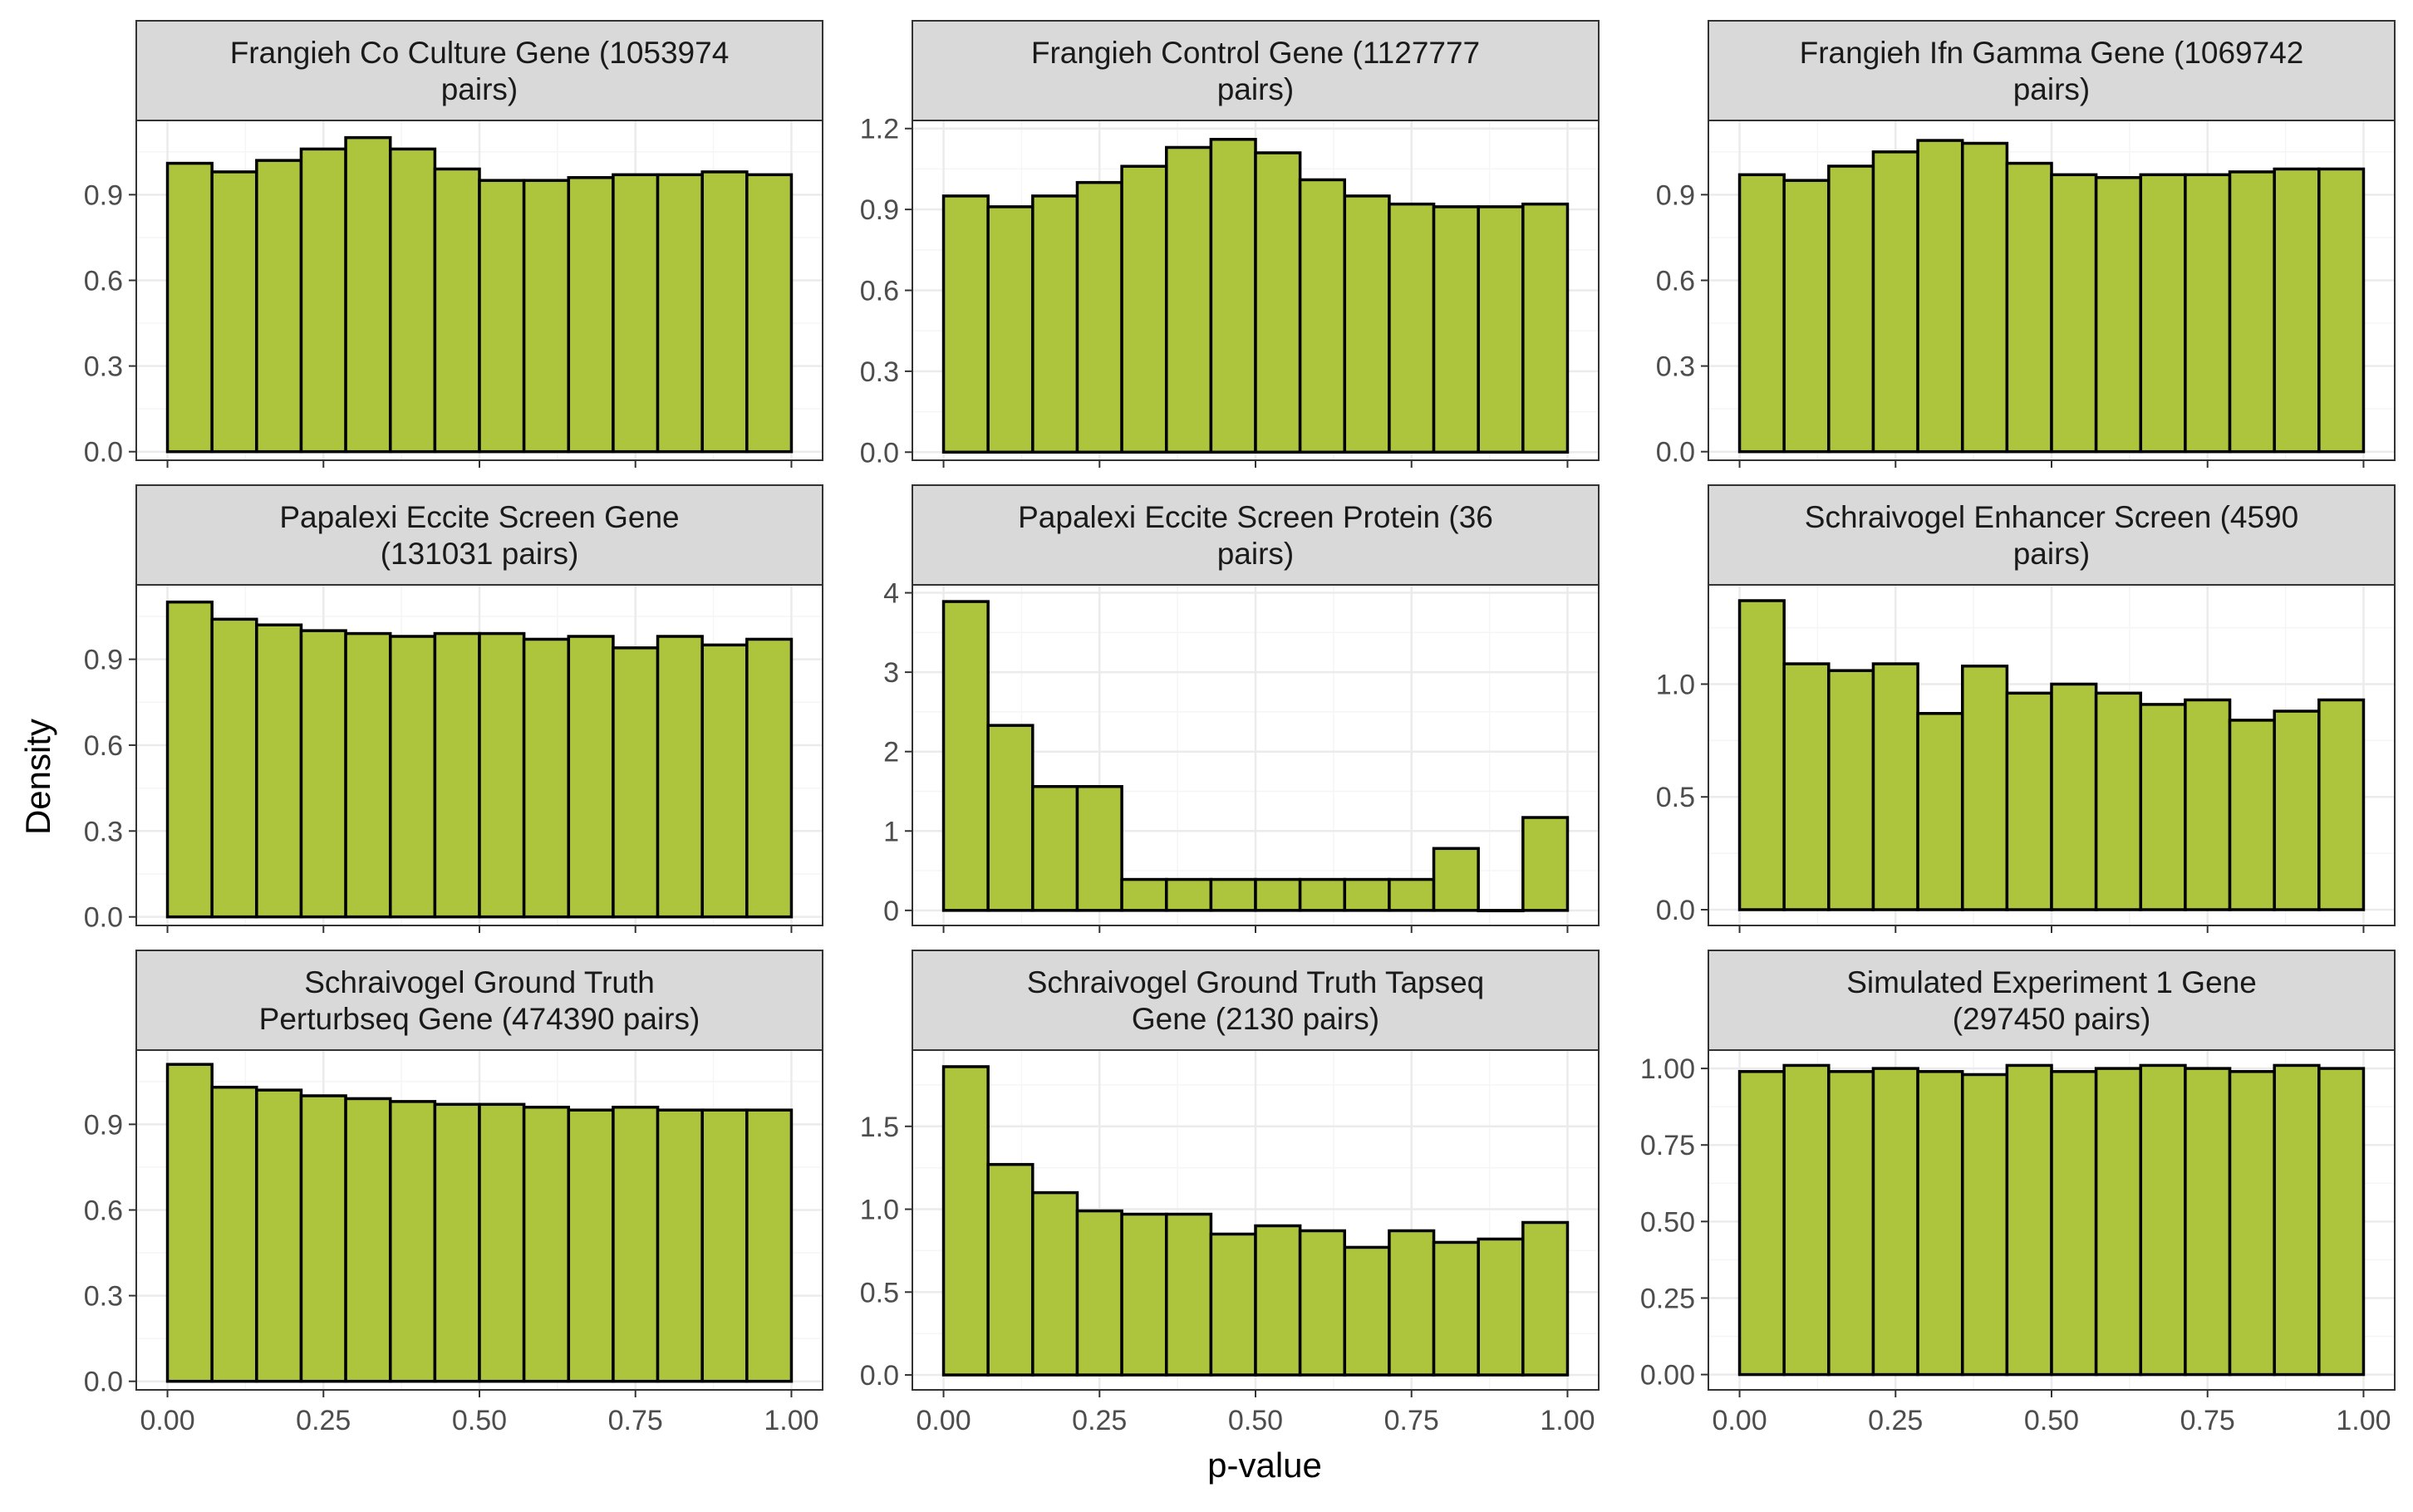 This screenshot has width=2413, height=1512. What do you see at coordinates (2207, 1420) in the screenshot?
I see `x-tick-label: 0.75` at bounding box center [2207, 1420].